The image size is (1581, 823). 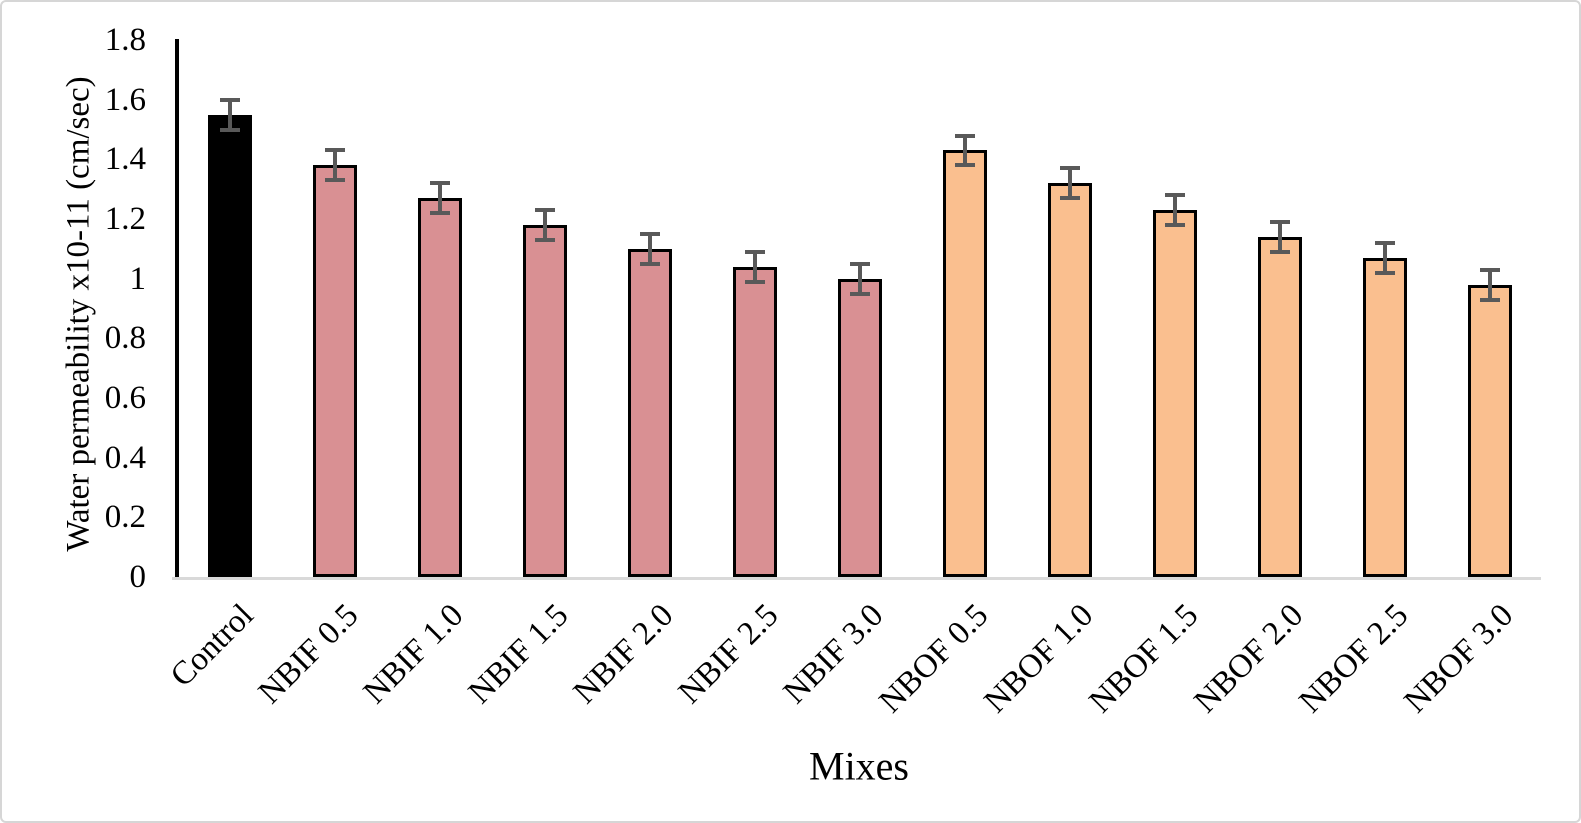 What do you see at coordinates (859, 766) in the screenshot?
I see `x-axis-title: Mixes` at bounding box center [859, 766].